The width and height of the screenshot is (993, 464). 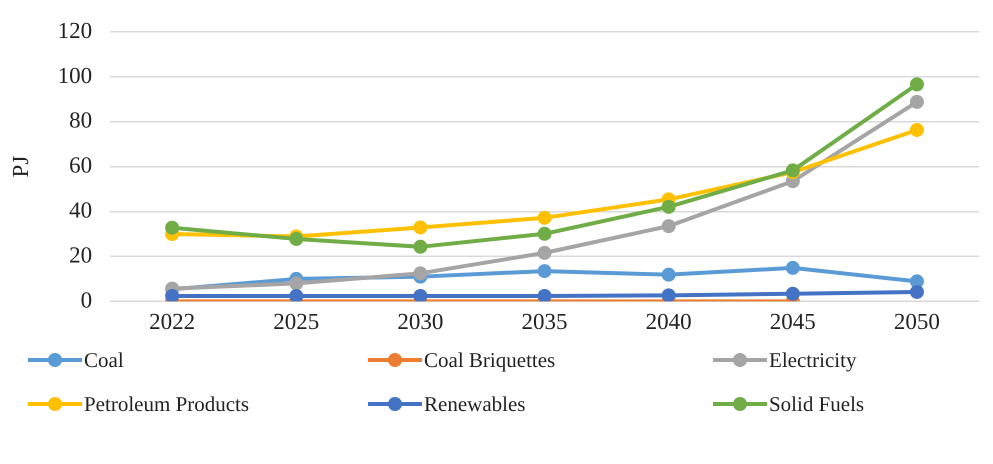 I want to click on legend-label: Petroleum Products, so click(x=167, y=404).